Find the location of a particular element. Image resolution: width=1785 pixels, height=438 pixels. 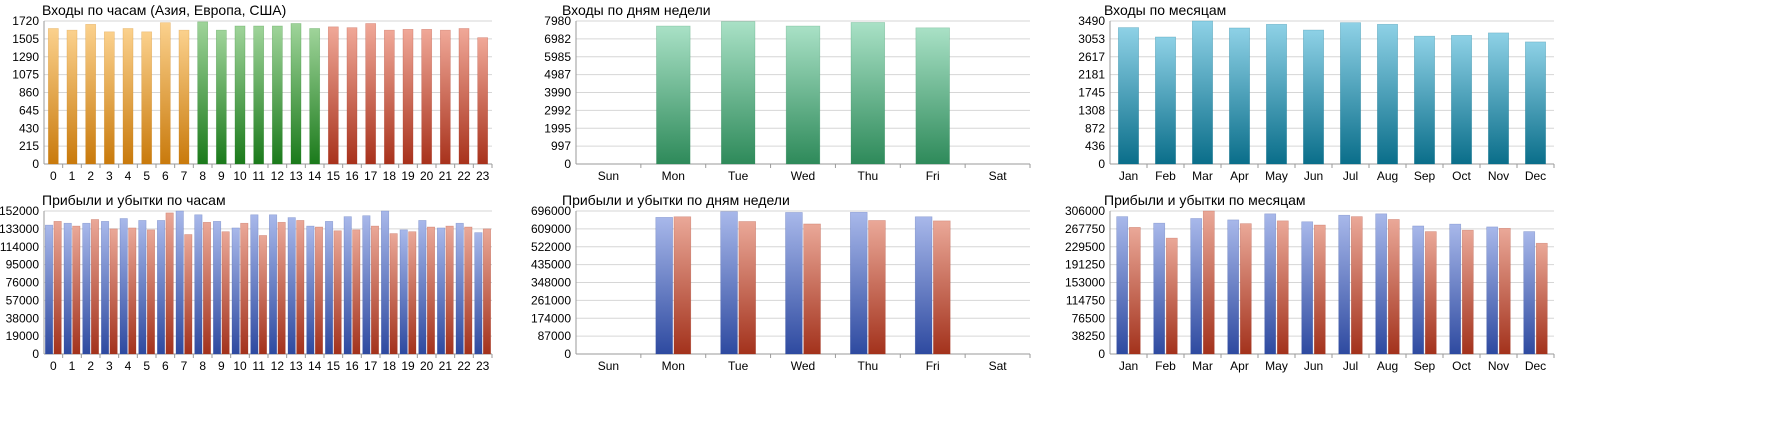

y-tick-label: 1308 is located at coordinates (1091, 110).